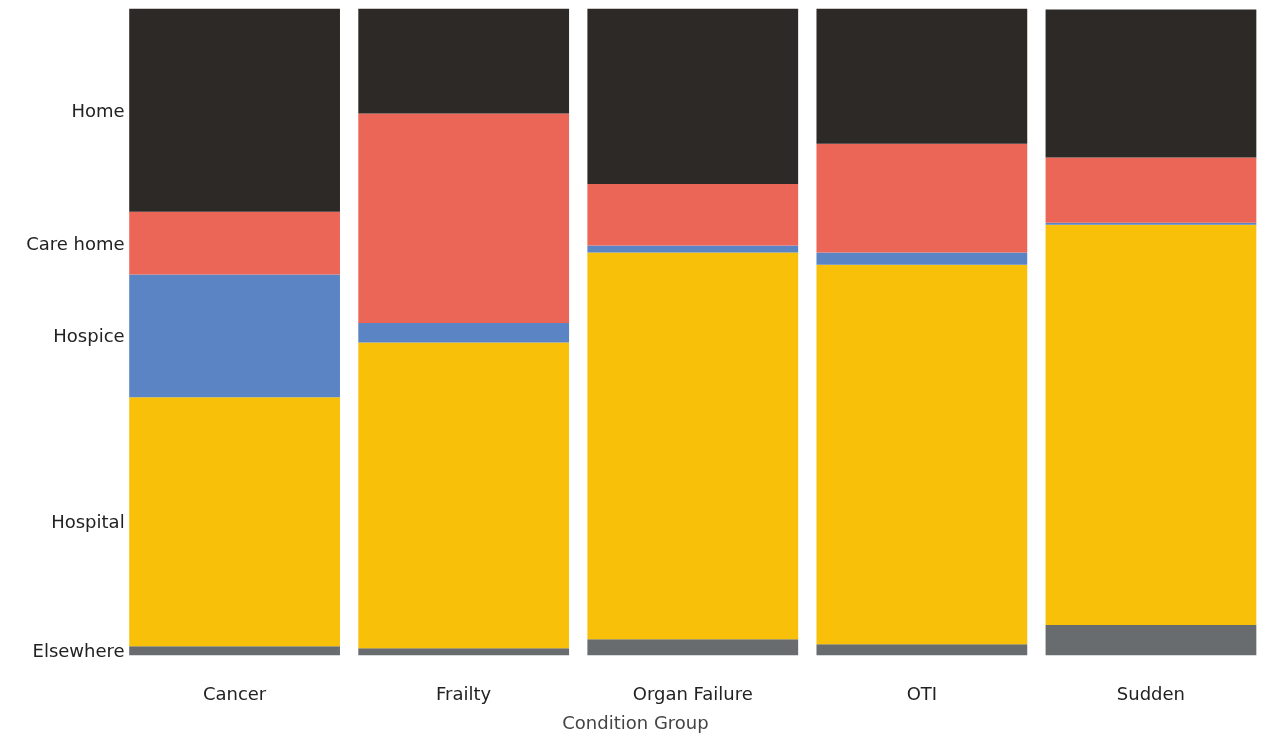 This screenshot has width=1279, height=740. What do you see at coordinates (234, 693) in the screenshot?
I see `x-tick-label: Cancer` at bounding box center [234, 693].